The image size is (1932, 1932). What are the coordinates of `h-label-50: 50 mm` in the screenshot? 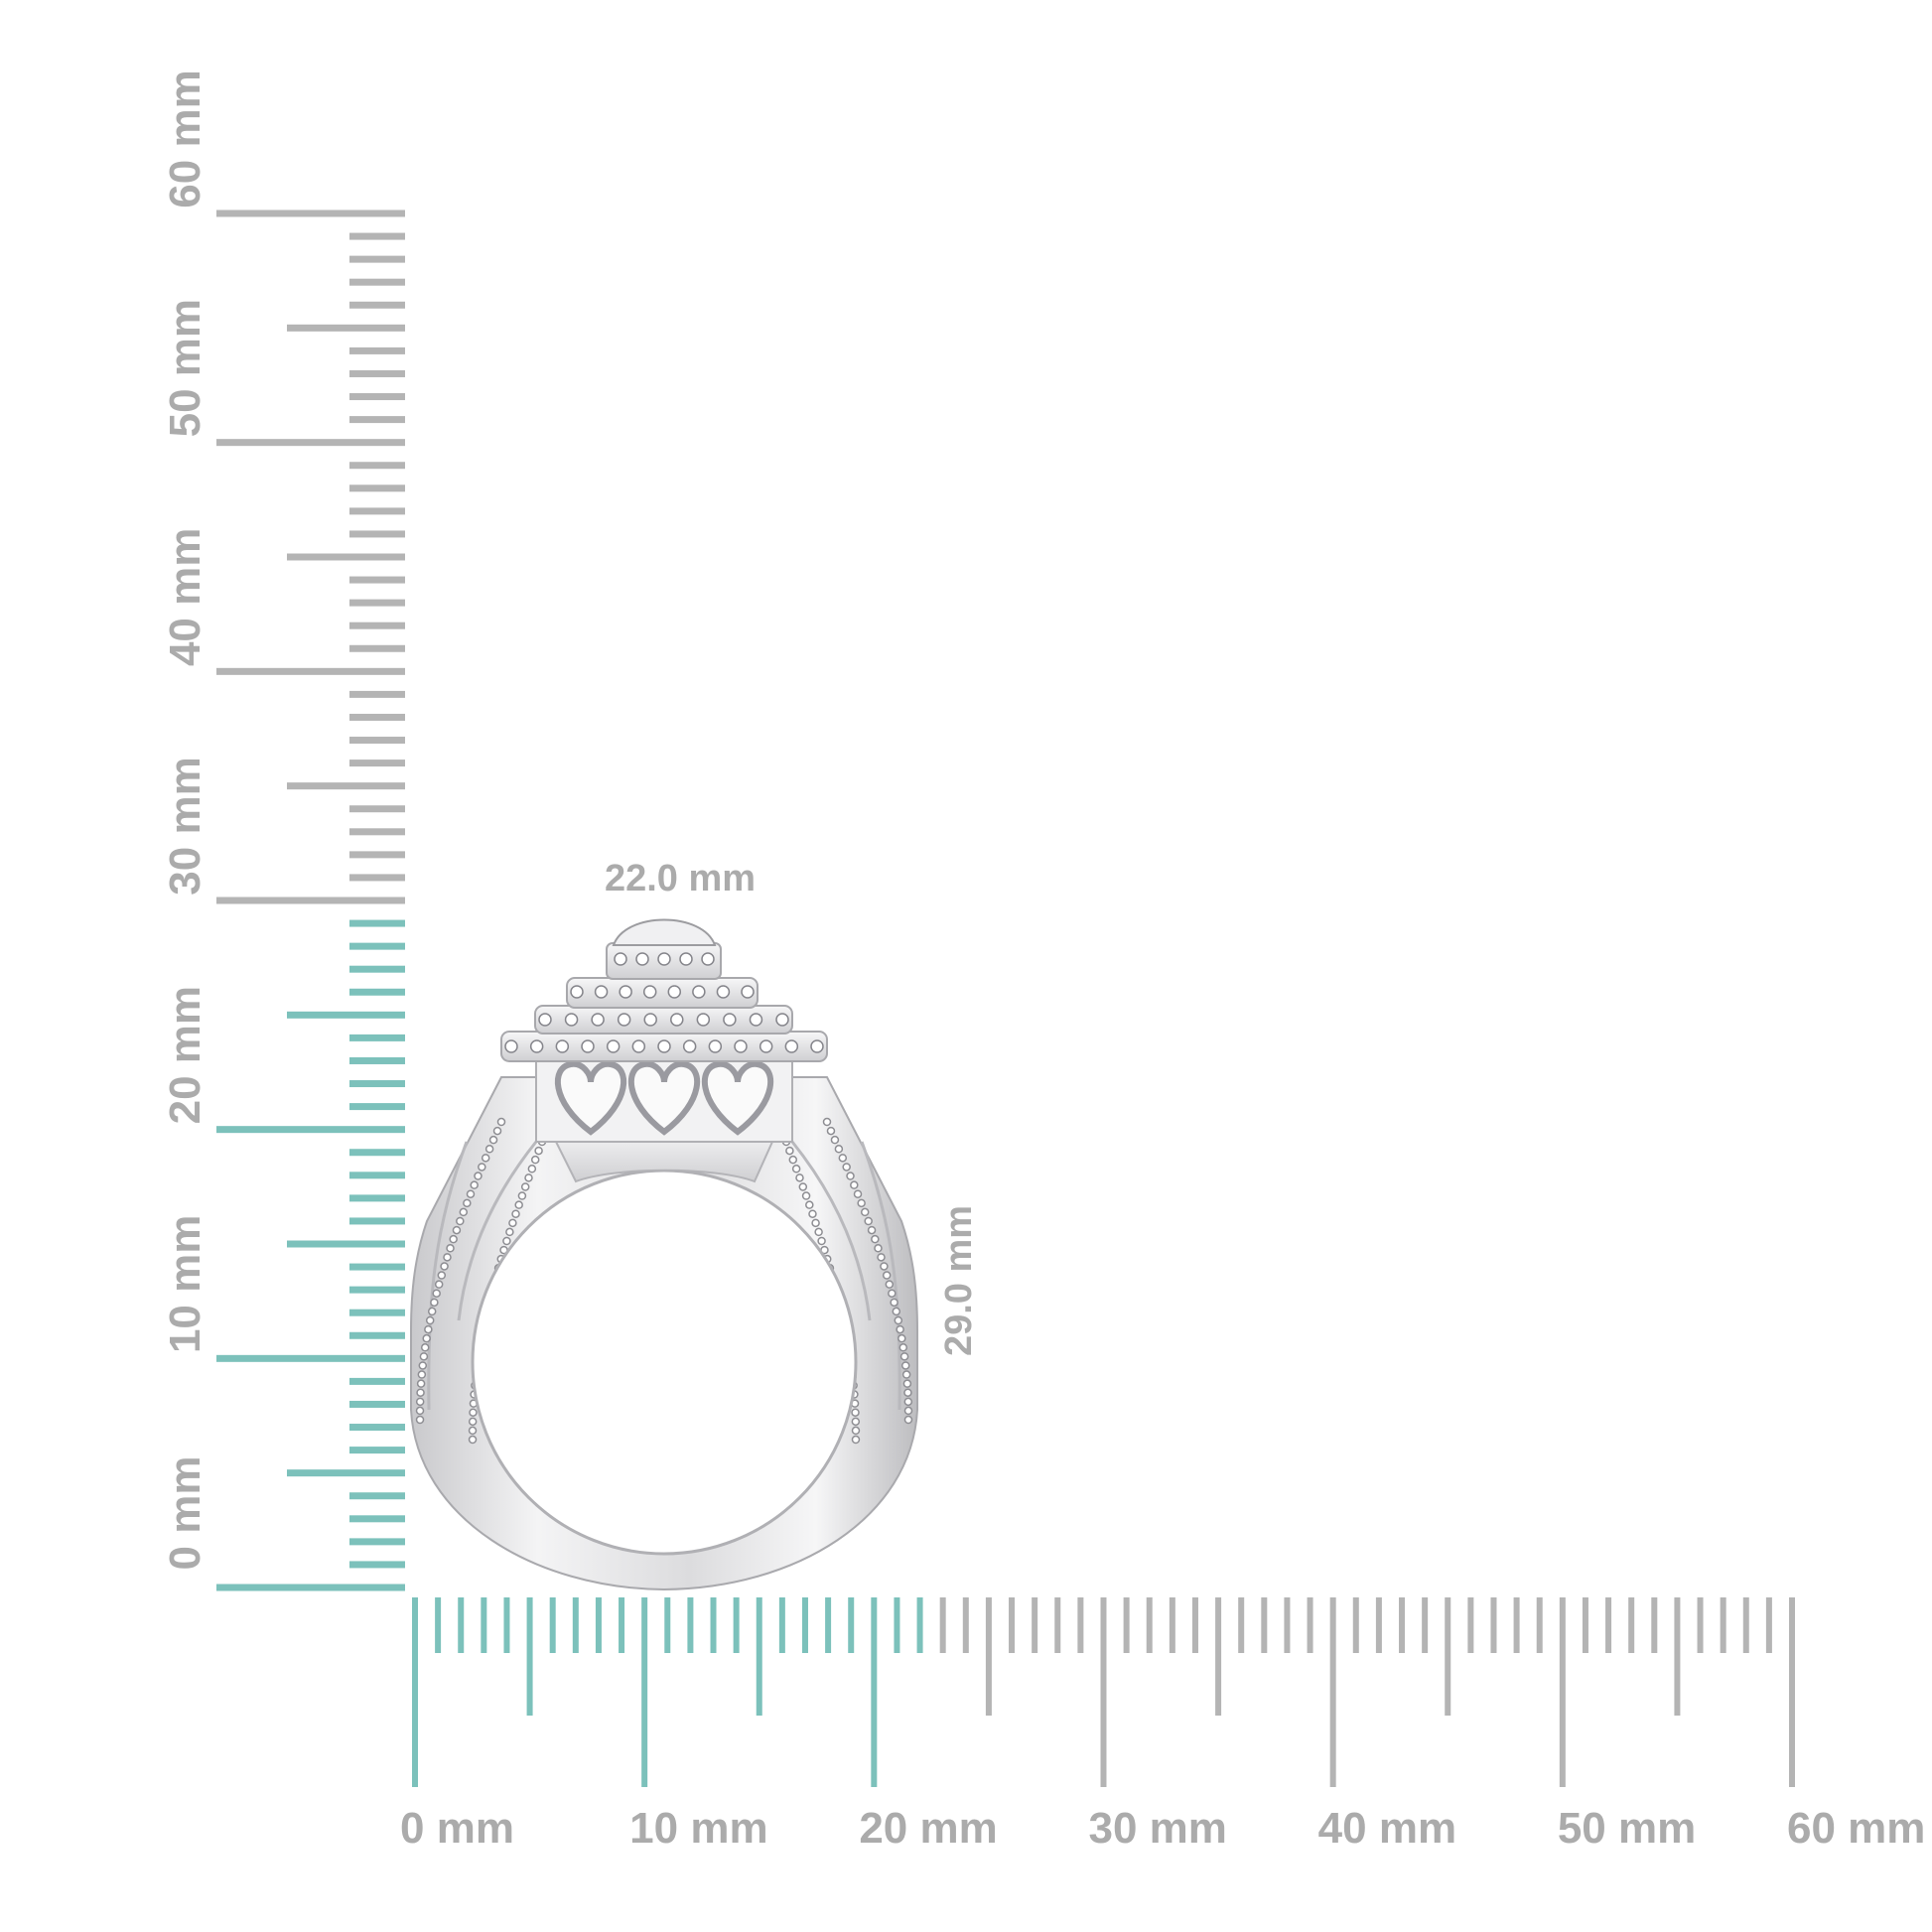 It's located at (1627, 1828).